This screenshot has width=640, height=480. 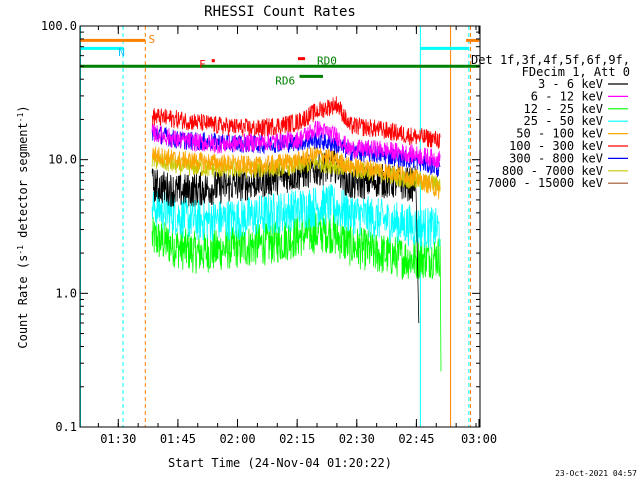 I want to click on legend-entry-label: 3 - 6 keV, so click(x=570, y=84).